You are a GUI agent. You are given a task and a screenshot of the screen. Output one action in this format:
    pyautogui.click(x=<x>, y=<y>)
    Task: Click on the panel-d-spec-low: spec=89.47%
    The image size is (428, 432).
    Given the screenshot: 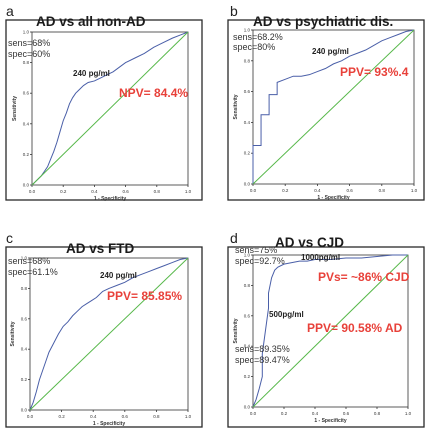 What is the action you would take?
    pyautogui.click(x=262, y=360)
    